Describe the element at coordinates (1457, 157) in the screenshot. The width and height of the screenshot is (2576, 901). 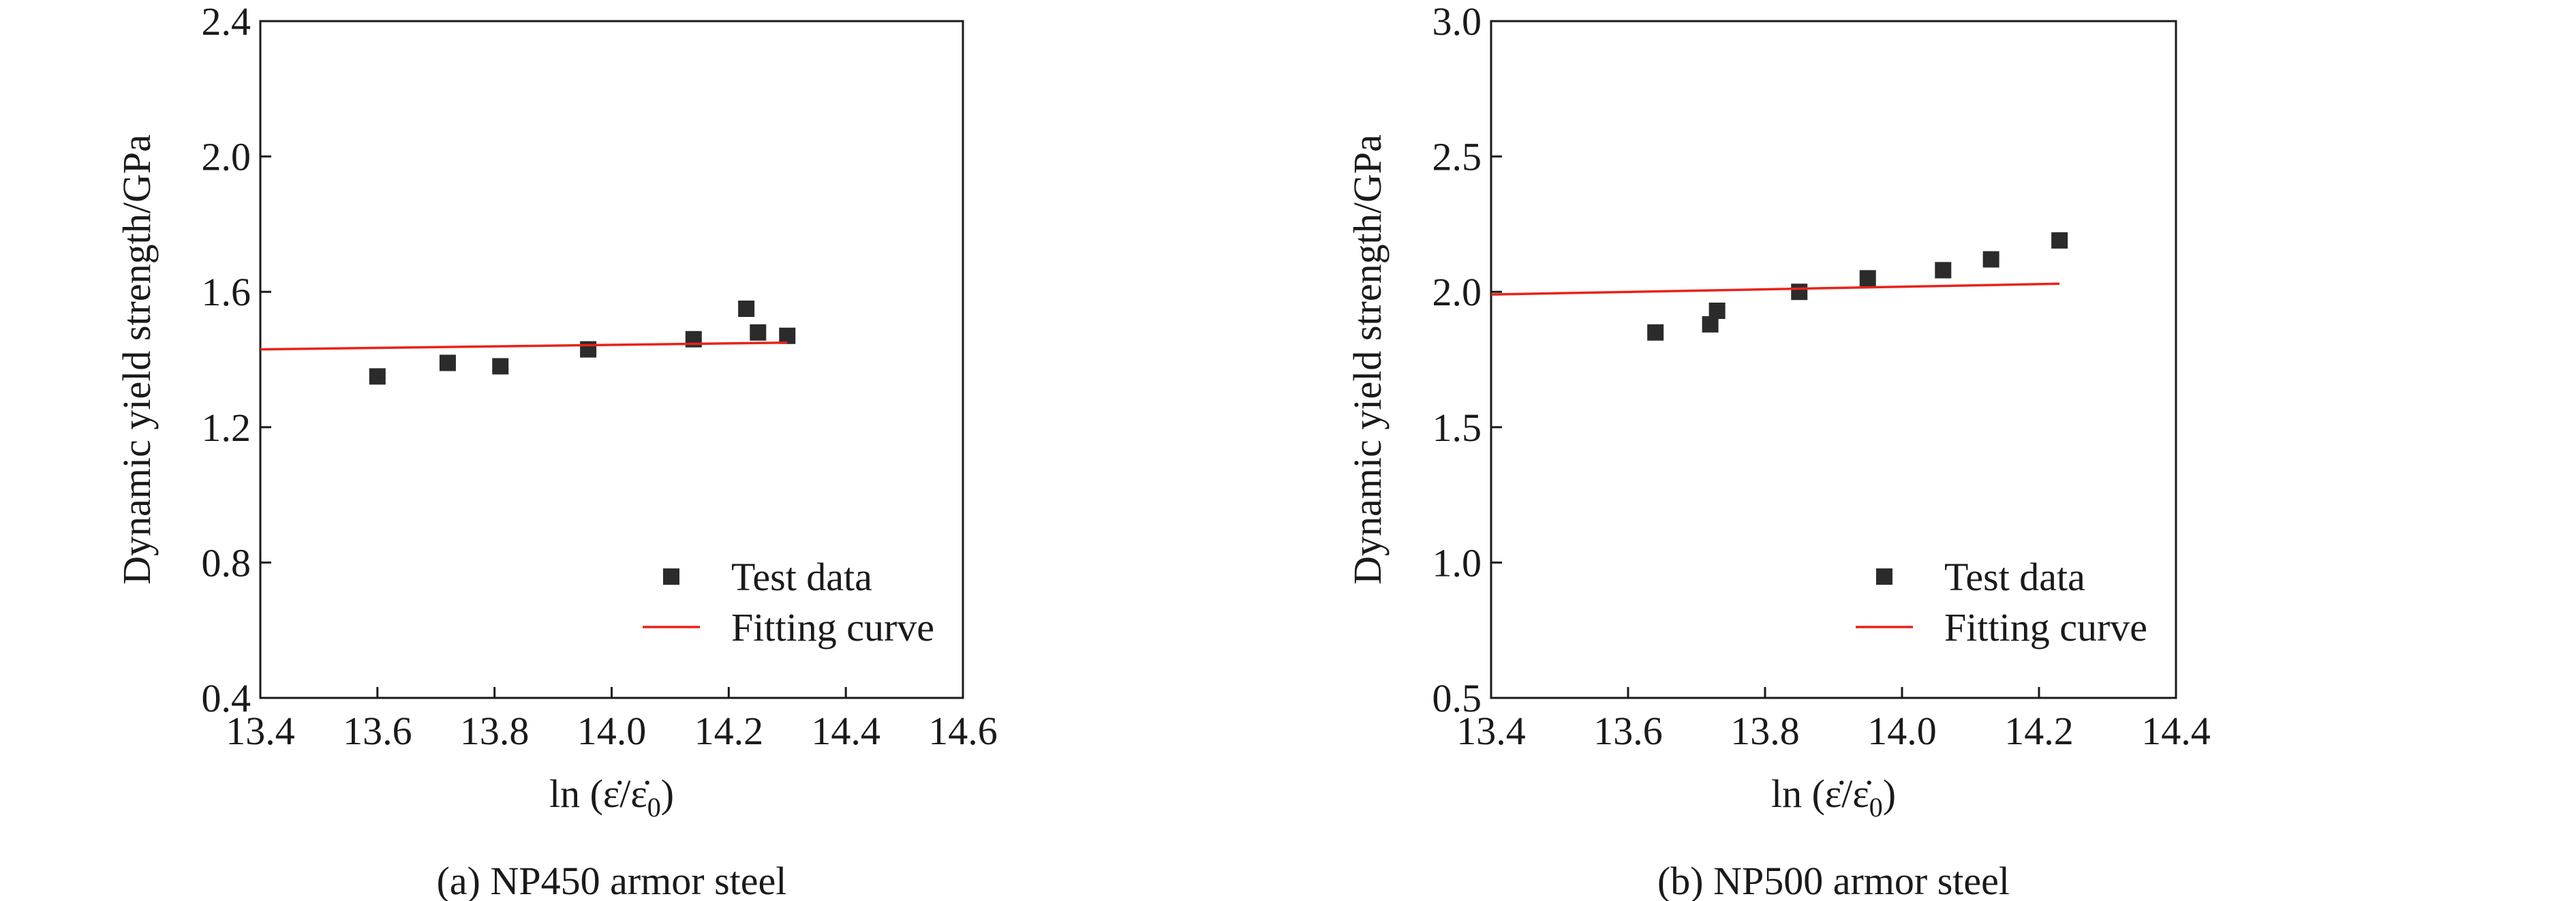
I see `y-tick-label: 2.5` at that location.